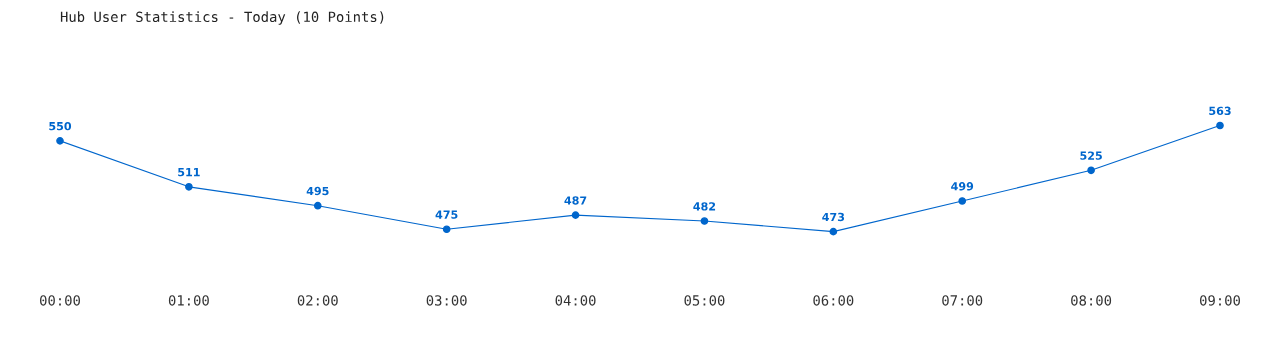 This screenshot has width=1280, height=350. Describe the element at coordinates (962, 300) in the screenshot. I see `x-tick-label: 07:00` at that location.